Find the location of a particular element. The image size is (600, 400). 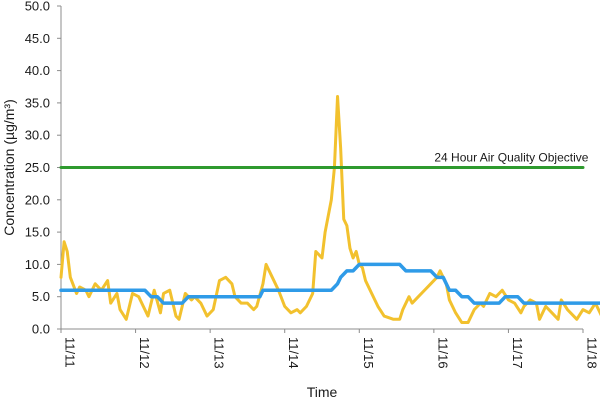

x-tick-label: 11/18 is located at coordinates (592, 353).